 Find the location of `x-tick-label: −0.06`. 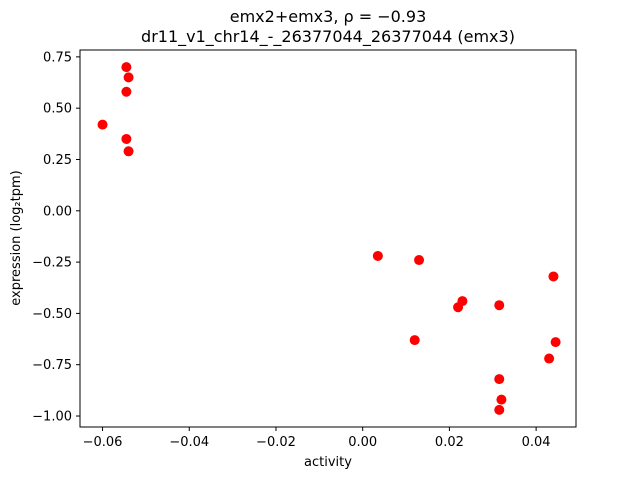

x-tick-label: −0.06 is located at coordinates (103, 442).